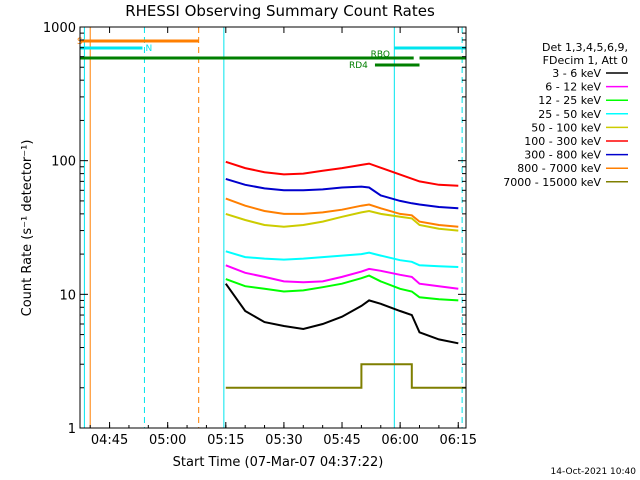  Describe the element at coordinates (380, 55) in the screenshot. I see `flag-label-rbo: RBO` at that location.